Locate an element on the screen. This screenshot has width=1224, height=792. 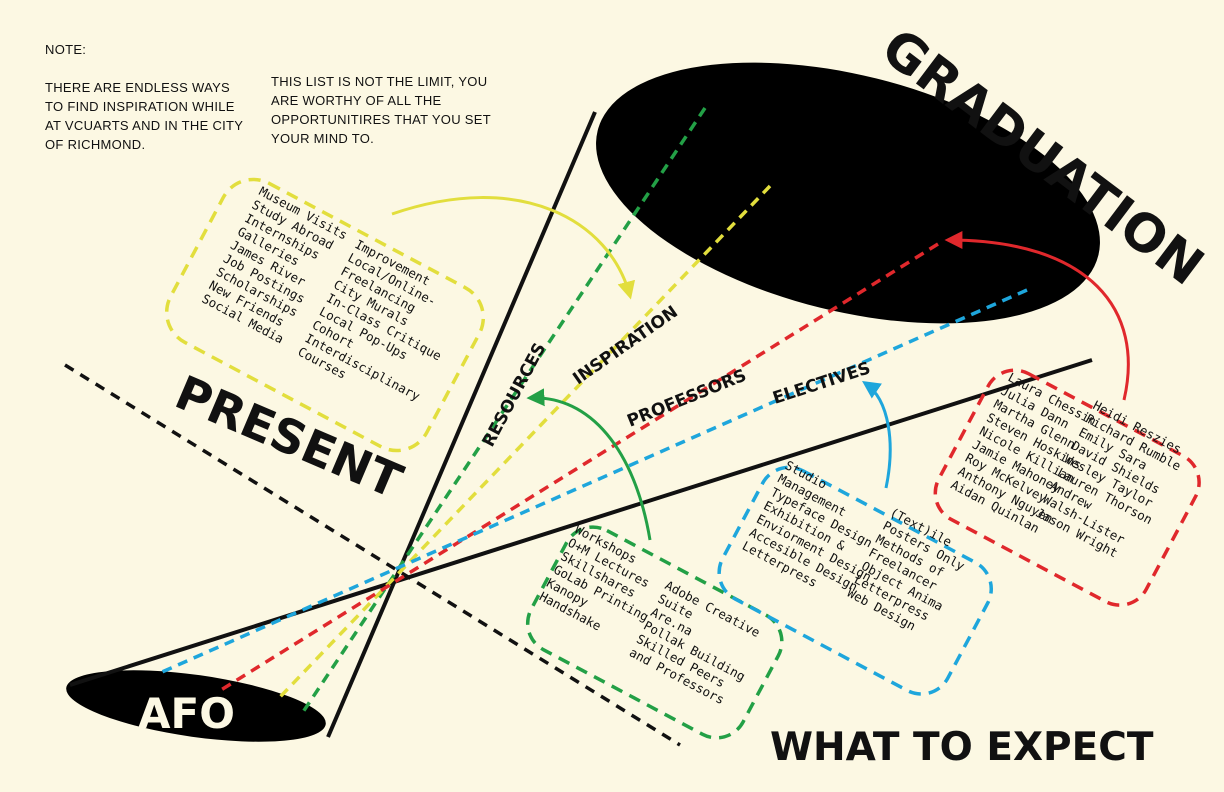
graduation-ellipse is located at coordinates (848, 193).